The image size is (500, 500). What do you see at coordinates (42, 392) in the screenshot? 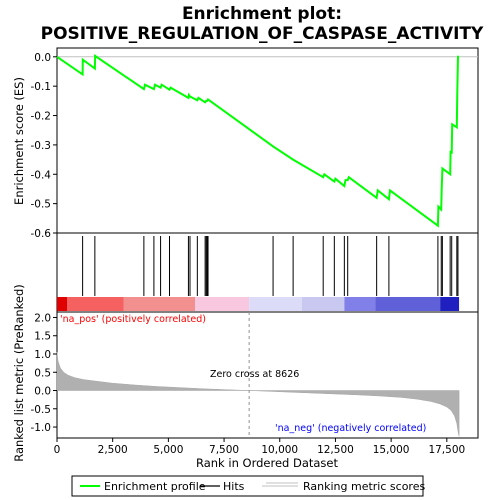
I see `metric-ytick-label: 0.0` at bounding box center [42, 392].